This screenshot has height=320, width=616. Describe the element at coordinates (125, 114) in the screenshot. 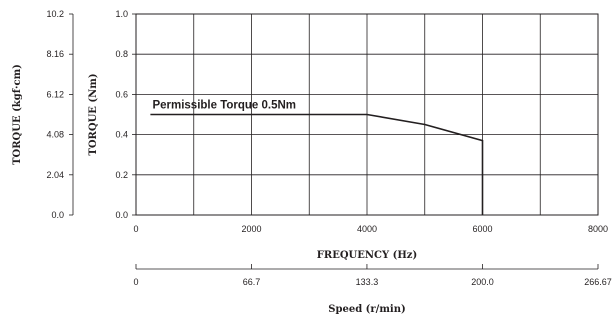

I see `primary-y-axis: 0.0 0.2 0.4 0.6 0.8 1.0` at that location.